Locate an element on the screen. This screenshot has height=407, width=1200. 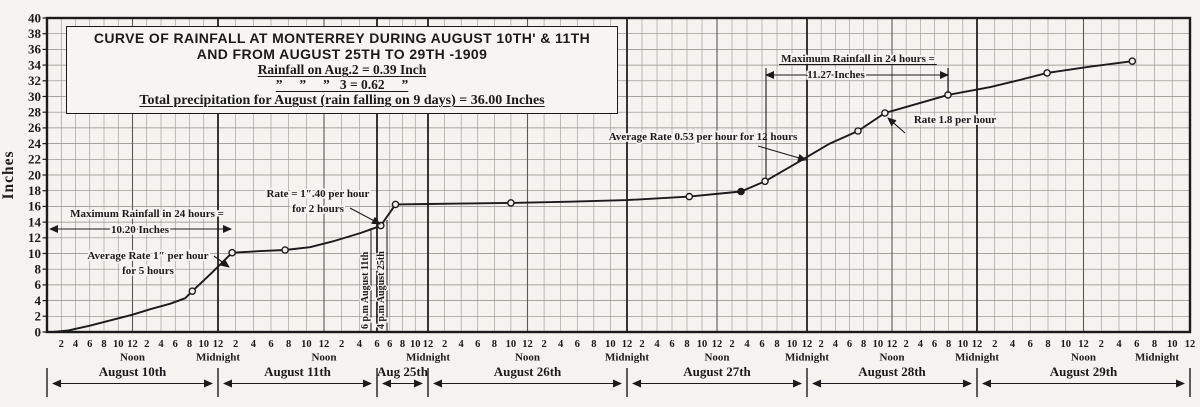
y-tick-label: 4 is located at coordinates (38, 300).